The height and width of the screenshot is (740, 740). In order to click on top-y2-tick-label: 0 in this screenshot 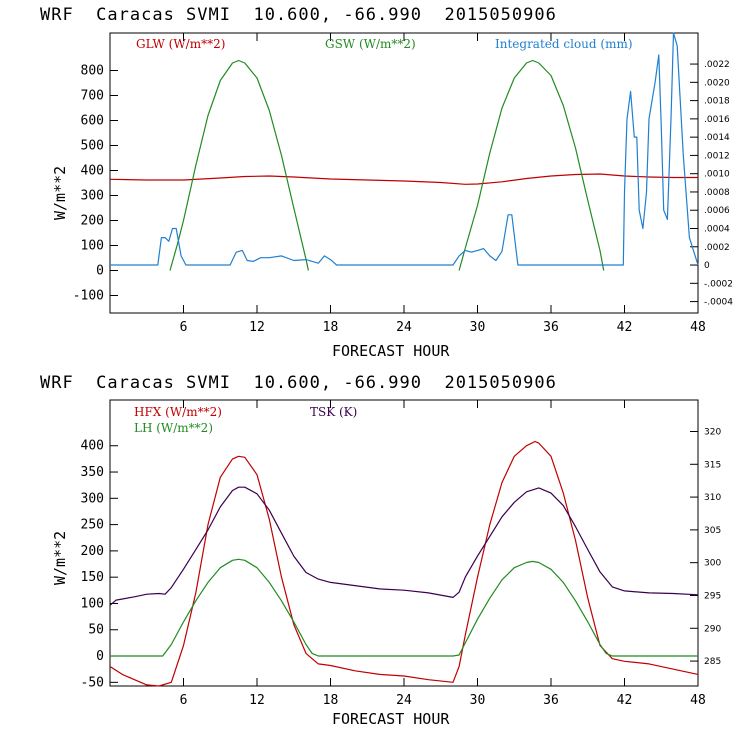, I will do `click(707, 266)`.